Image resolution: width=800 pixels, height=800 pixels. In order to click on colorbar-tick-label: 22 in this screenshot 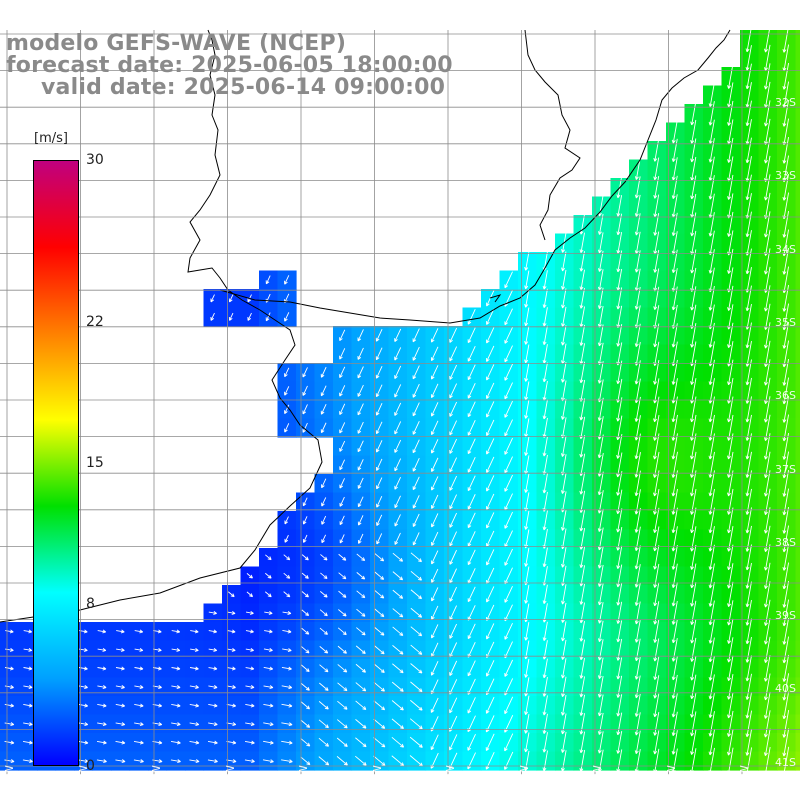, I will do `click(95, 321)`.